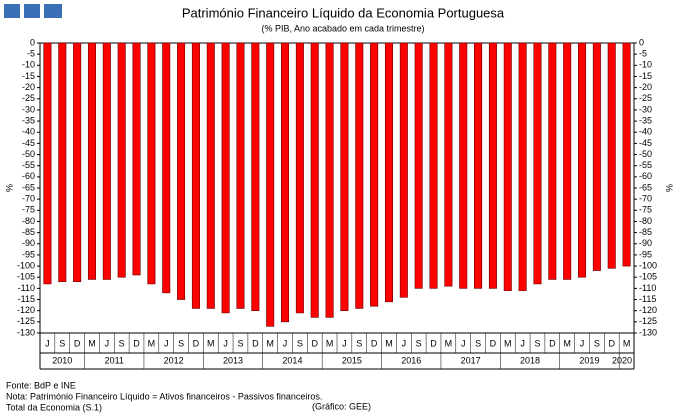  What do you see at coordinates (648, 265) in the screenshot?
I see `y2-tick-label: -100` at bounding box center [648, 265].